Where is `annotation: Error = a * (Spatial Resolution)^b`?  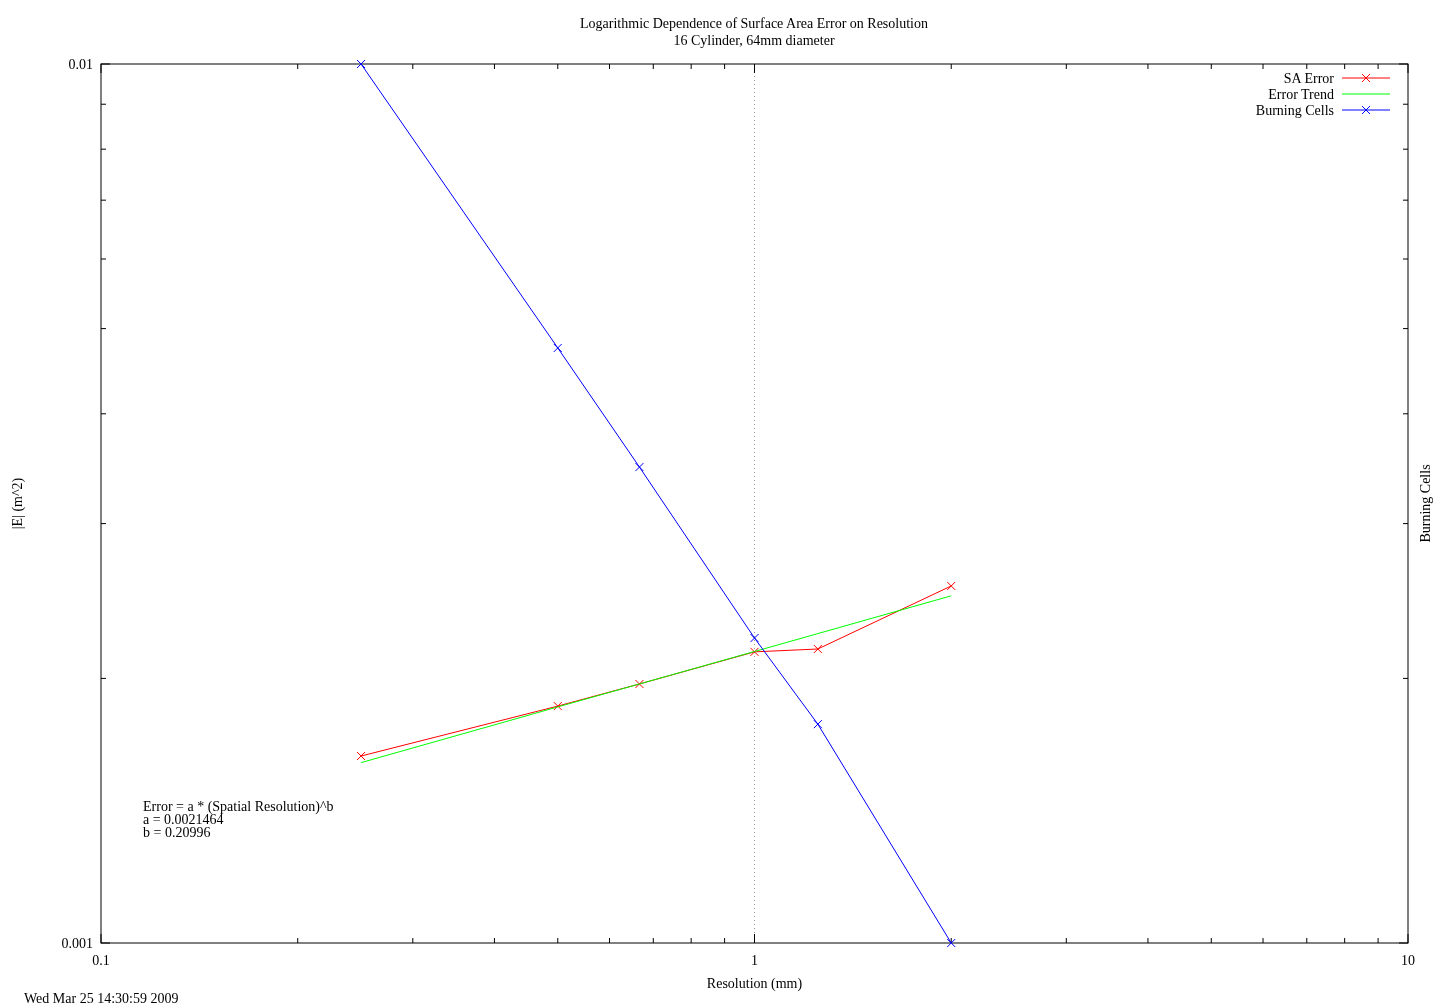
annotation: Error = a * (Spatial Resolution)^b is located at coordinates (238, 807).